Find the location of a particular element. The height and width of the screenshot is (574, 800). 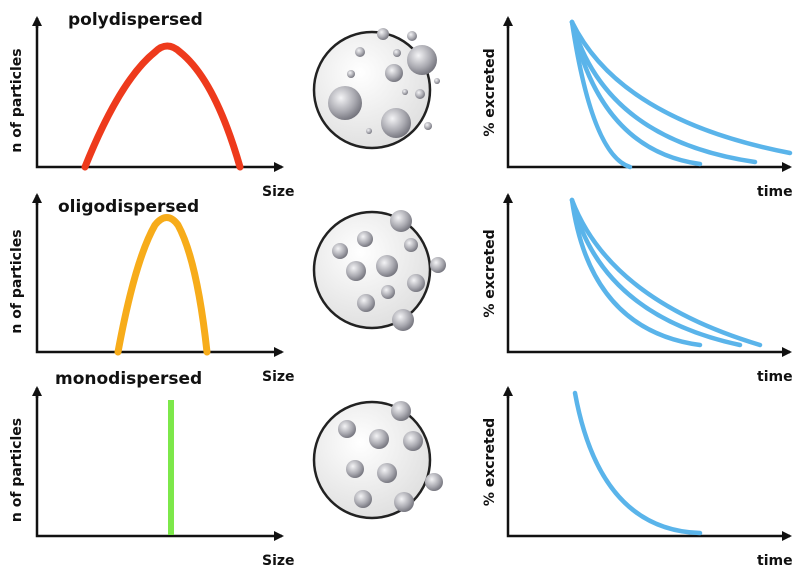

row-title: monodispersed is located at coordinates (128, 379).